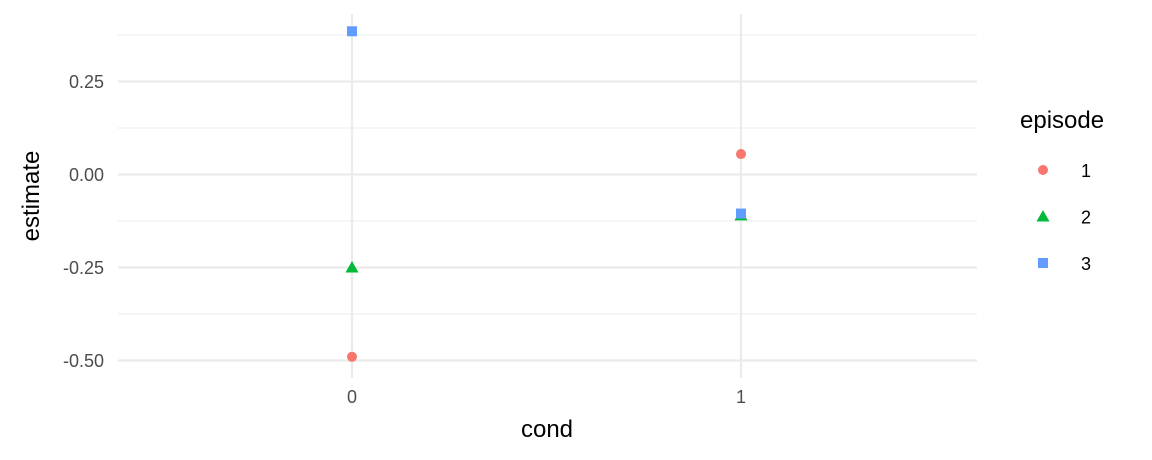 The width and height of the screenshot is (1152, 460). What do you see at coordinates (1086, 171) in the screenshot?
I see `legend-label: 1` at bounding box center [1086, 171].